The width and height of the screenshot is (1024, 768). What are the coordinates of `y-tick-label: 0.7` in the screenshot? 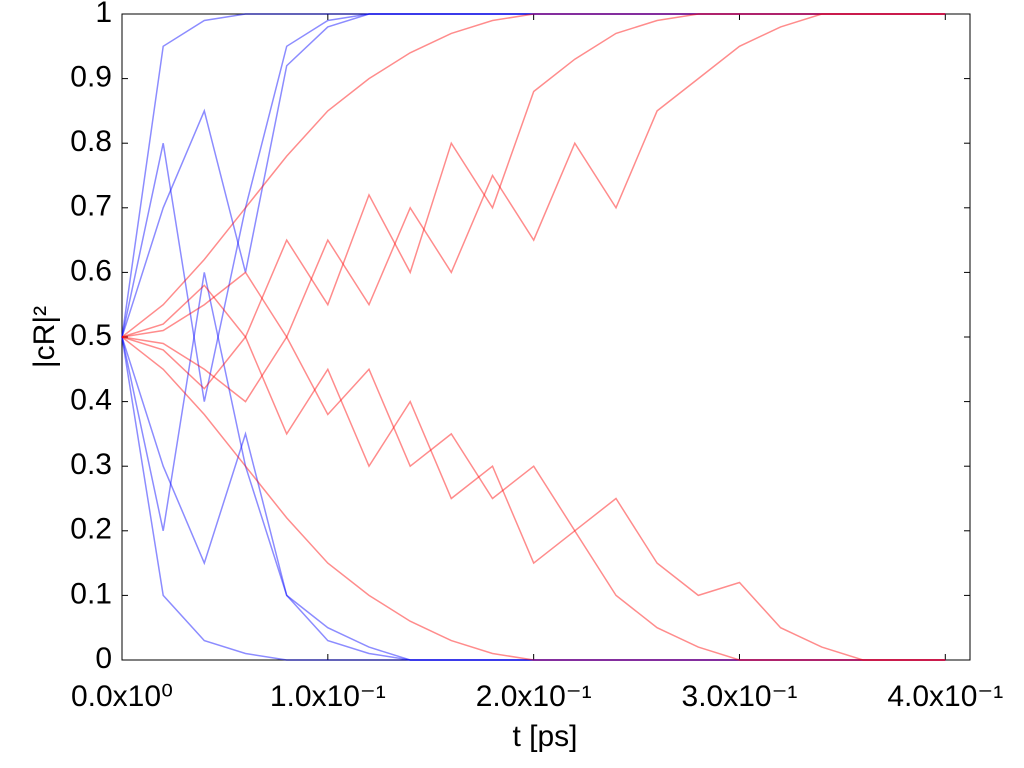 It's located at (91, 206).